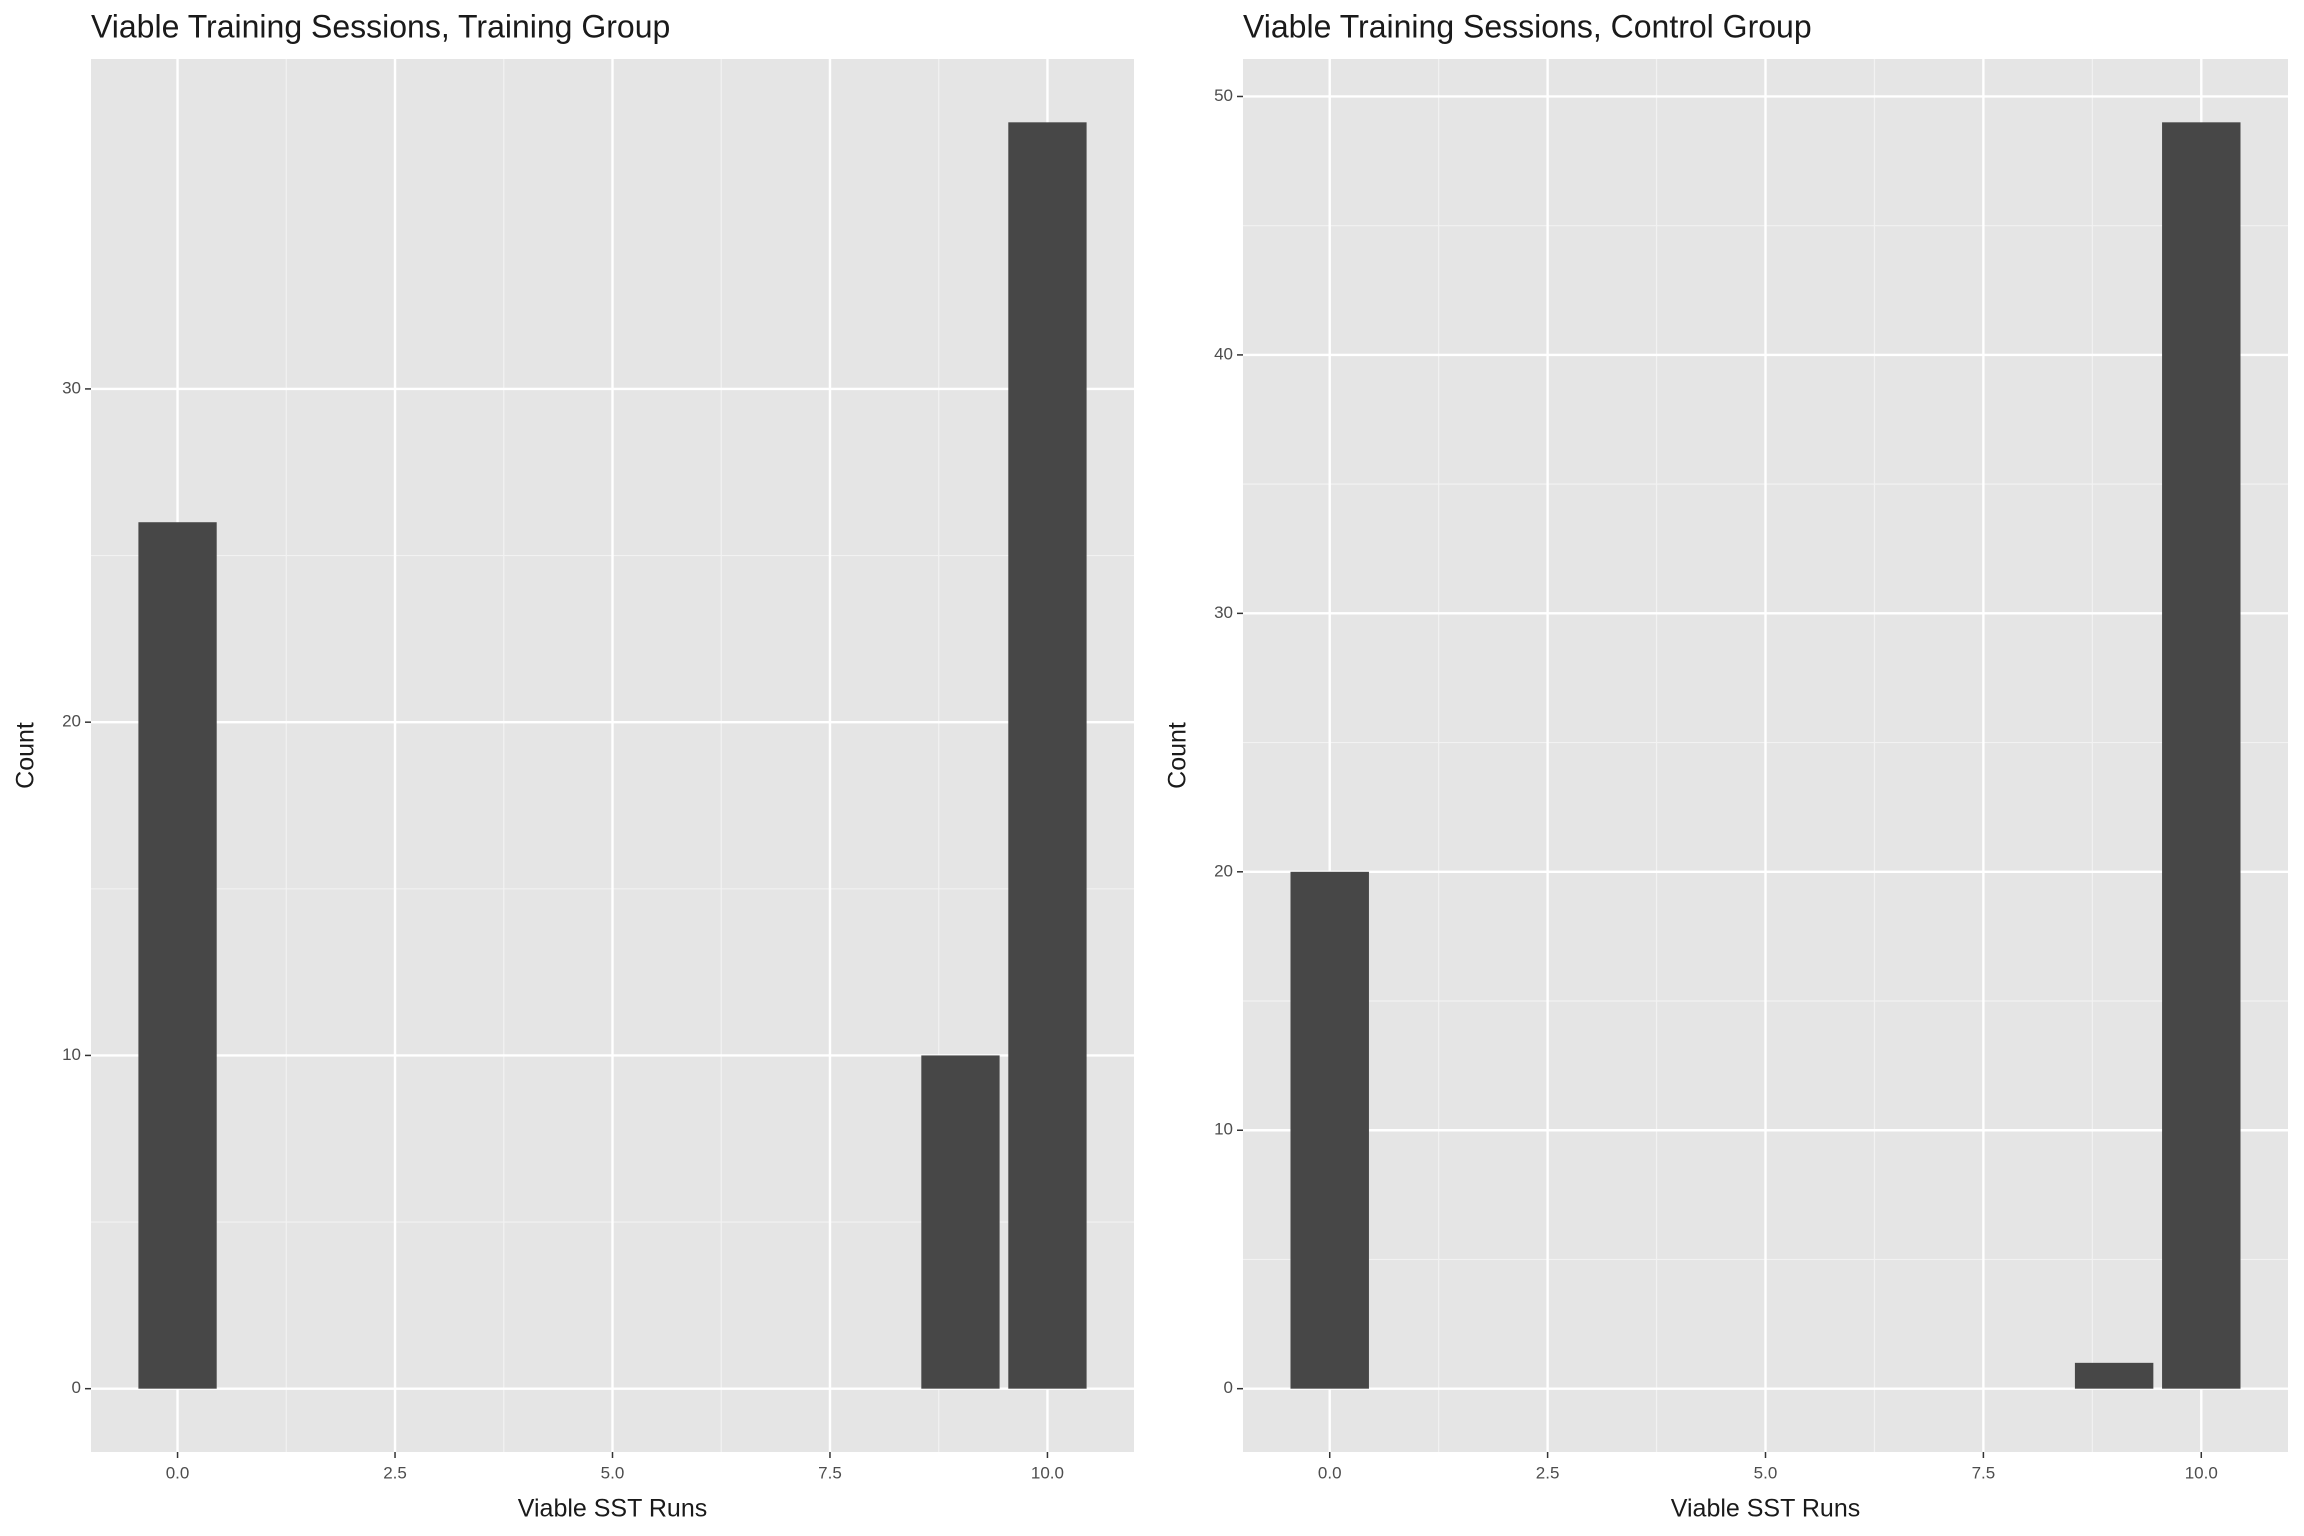 Image resolution: width=2304 pixels, height=1536 pixels. Describe the element at coordinates (1223, 353) in the screenshot. I see `y-tick-label: 40` at that location.